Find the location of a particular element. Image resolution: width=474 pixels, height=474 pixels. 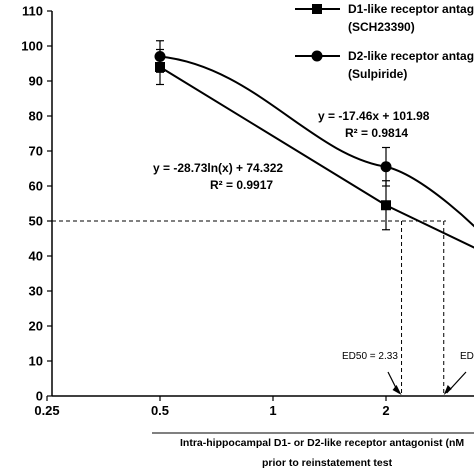

x-tick-label-1: 0.5 is located at coordinates (160, 410).